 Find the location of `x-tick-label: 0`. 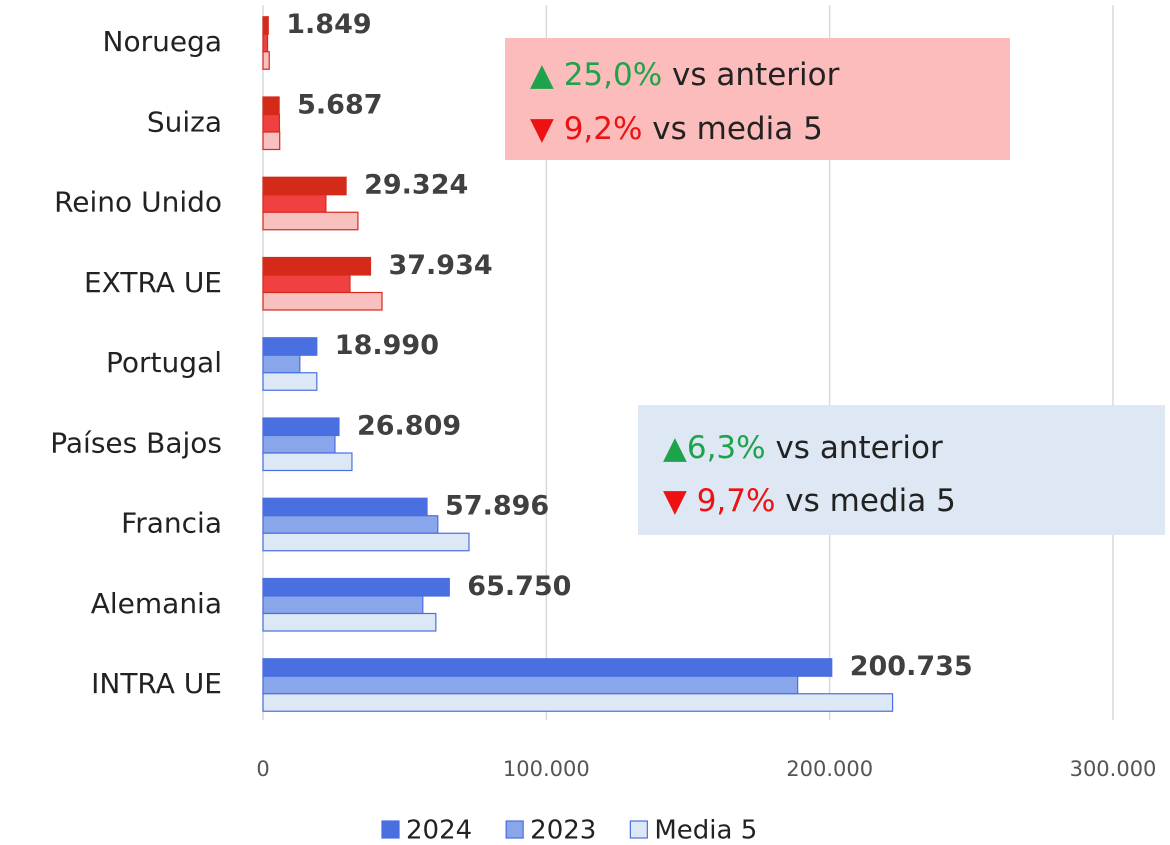

x-tick-label: 0 is located at coordinates (262, 769).